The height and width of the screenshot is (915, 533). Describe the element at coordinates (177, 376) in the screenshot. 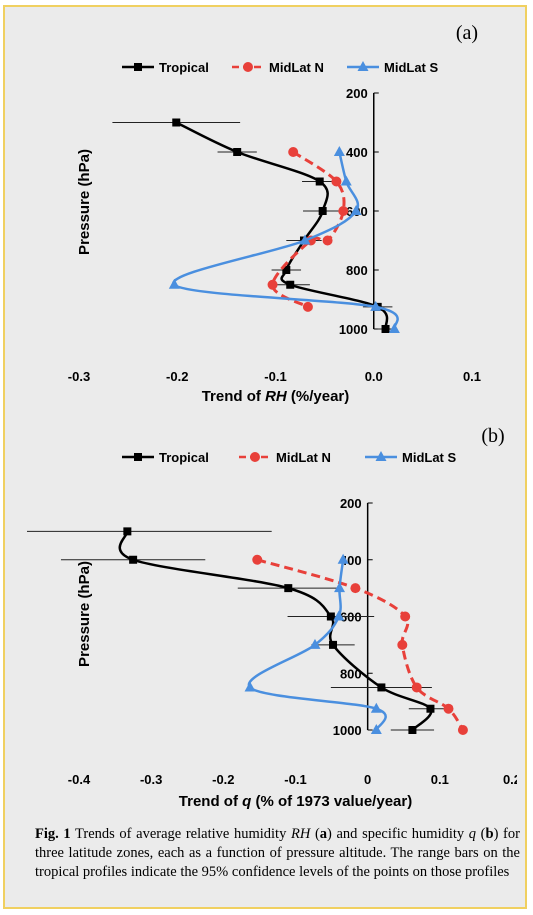

I see `x-tick-label-1: -0.2` at that location.